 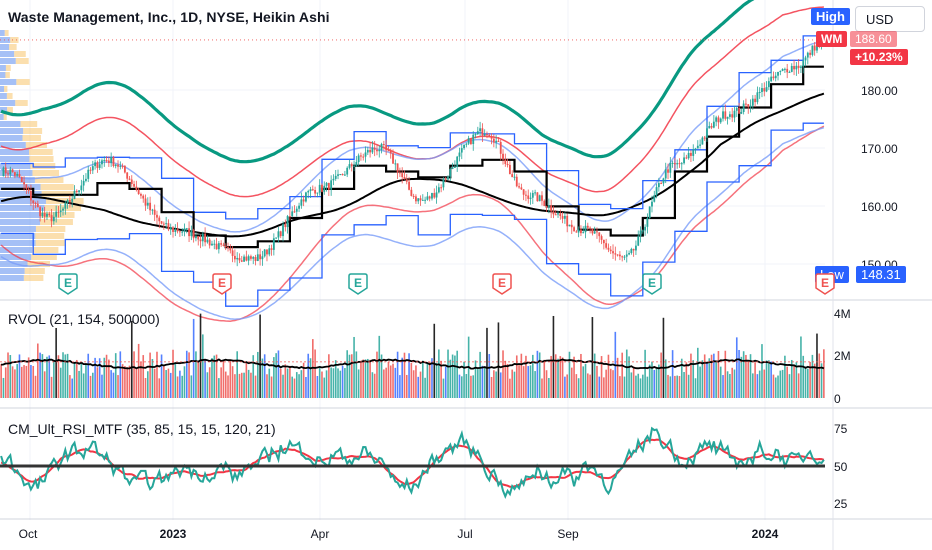 What do you see at coordinates (841, 504) in the screenshot?
I see `rsi-tick-label: 25` at bounding box center [841, 504].